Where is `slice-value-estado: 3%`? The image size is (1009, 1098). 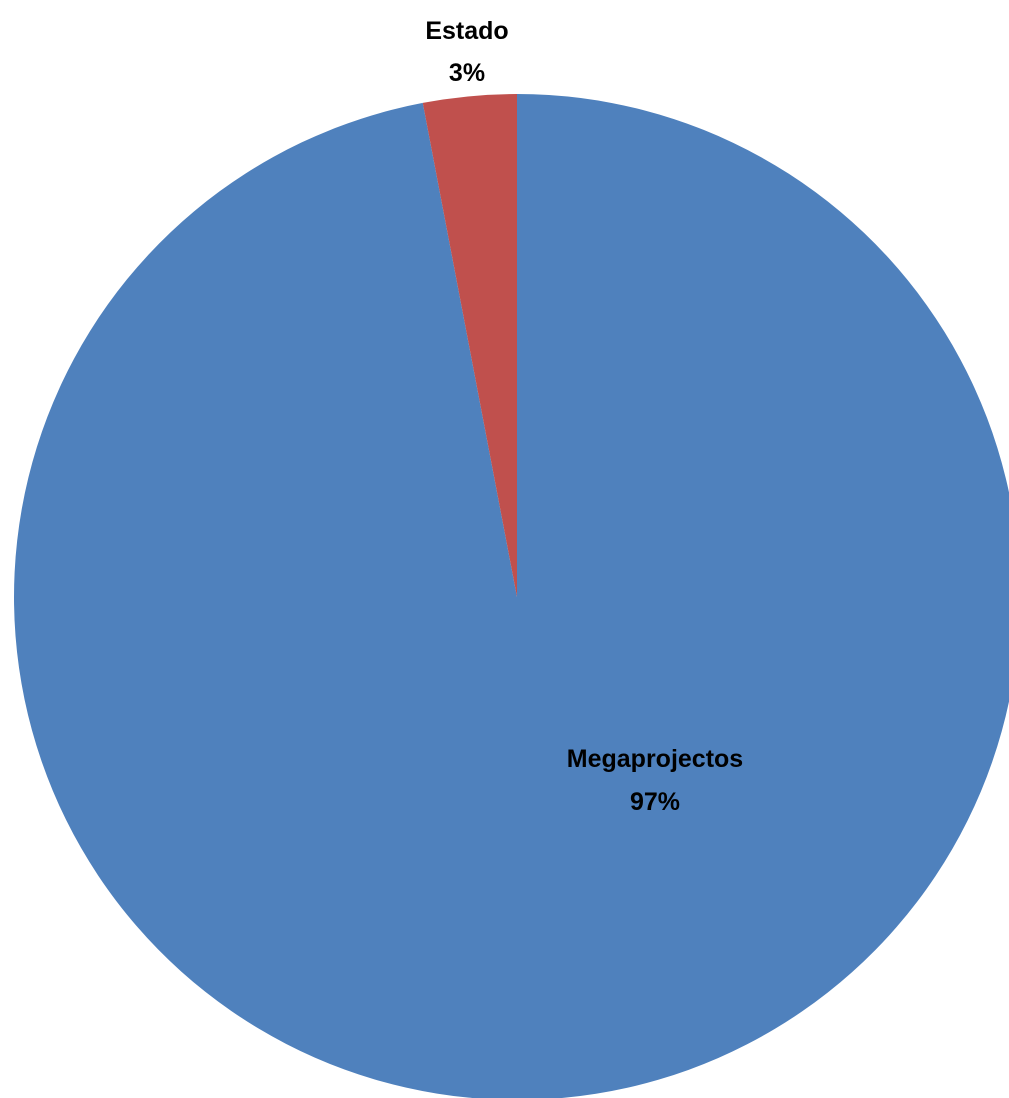
slice-value-estado: 3% is located at coordinates (467, 73).